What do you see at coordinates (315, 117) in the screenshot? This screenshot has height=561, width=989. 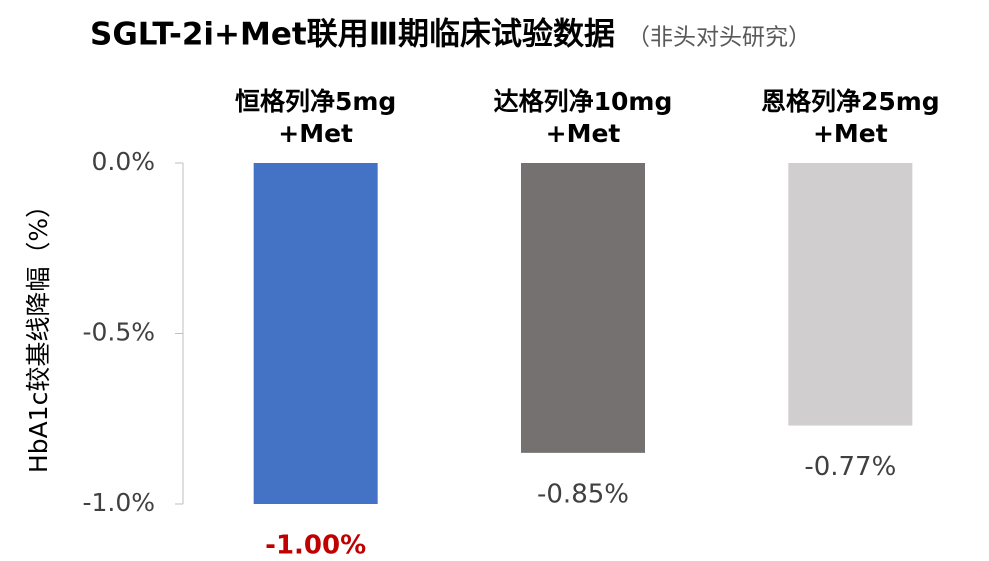 I see `x-tick-label: 恒格列净5mg +Met` at bounding box center [315, 117].